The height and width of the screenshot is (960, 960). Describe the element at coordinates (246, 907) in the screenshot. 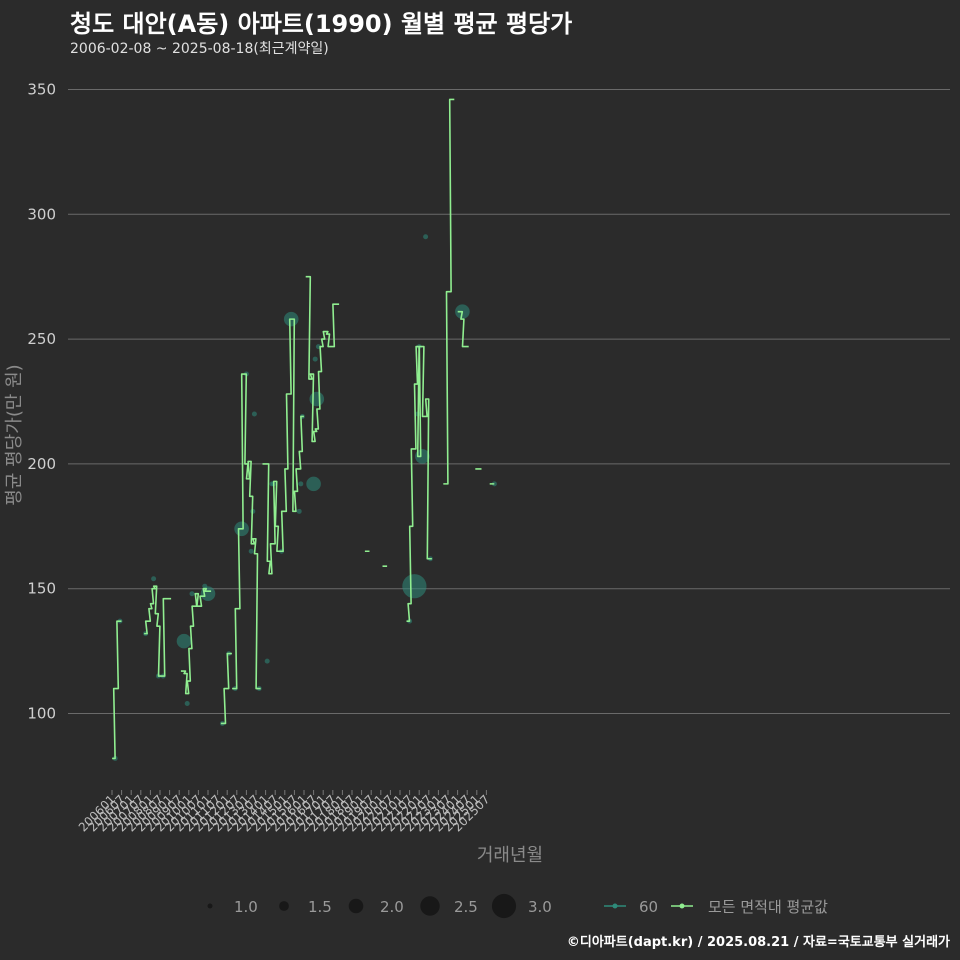

I see `size-legend-label: 1.0` at that location.